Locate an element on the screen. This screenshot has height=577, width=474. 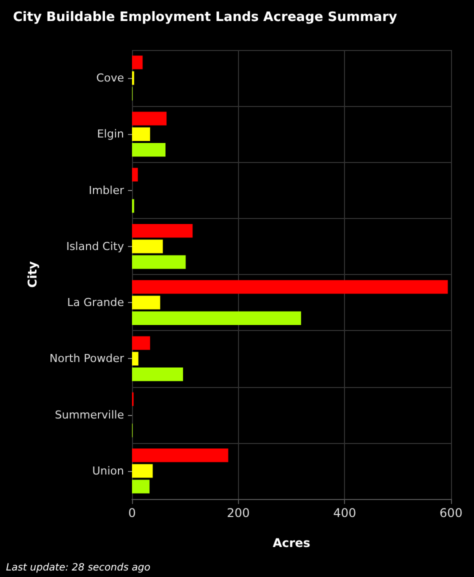
y-tick-label: Summerville is located at coordinates (89, 415).